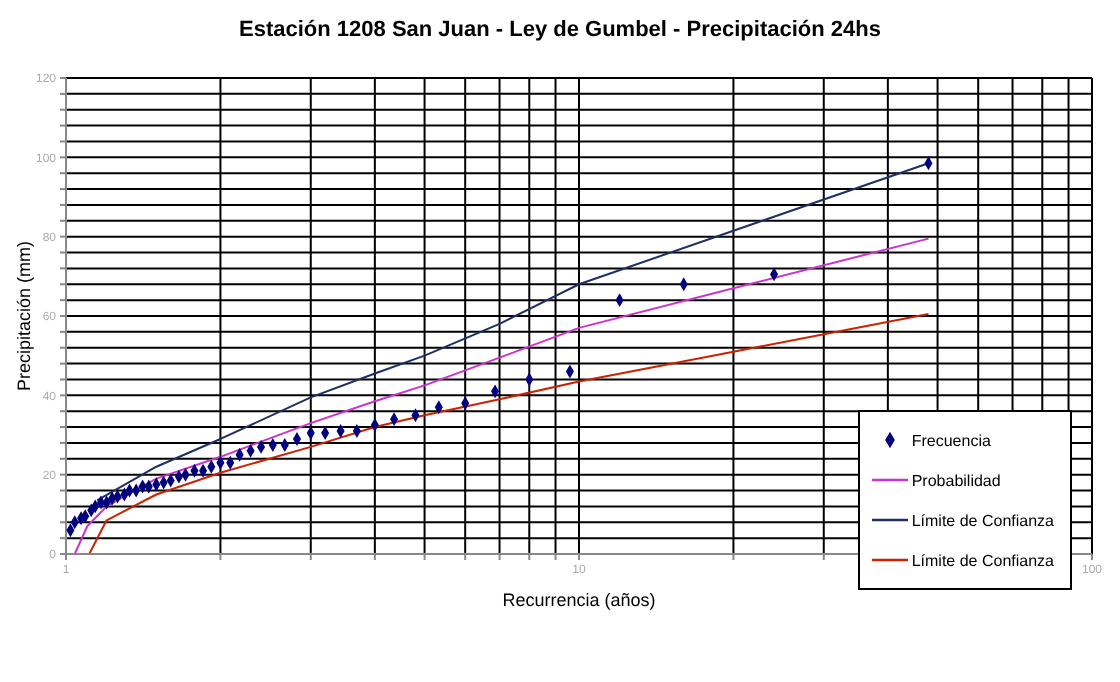 This screenshot has width=1120, height=682. Describe the element at coordinates (951, 440) in the screenshot. I see `legend-label: Frecuencia` at that location.